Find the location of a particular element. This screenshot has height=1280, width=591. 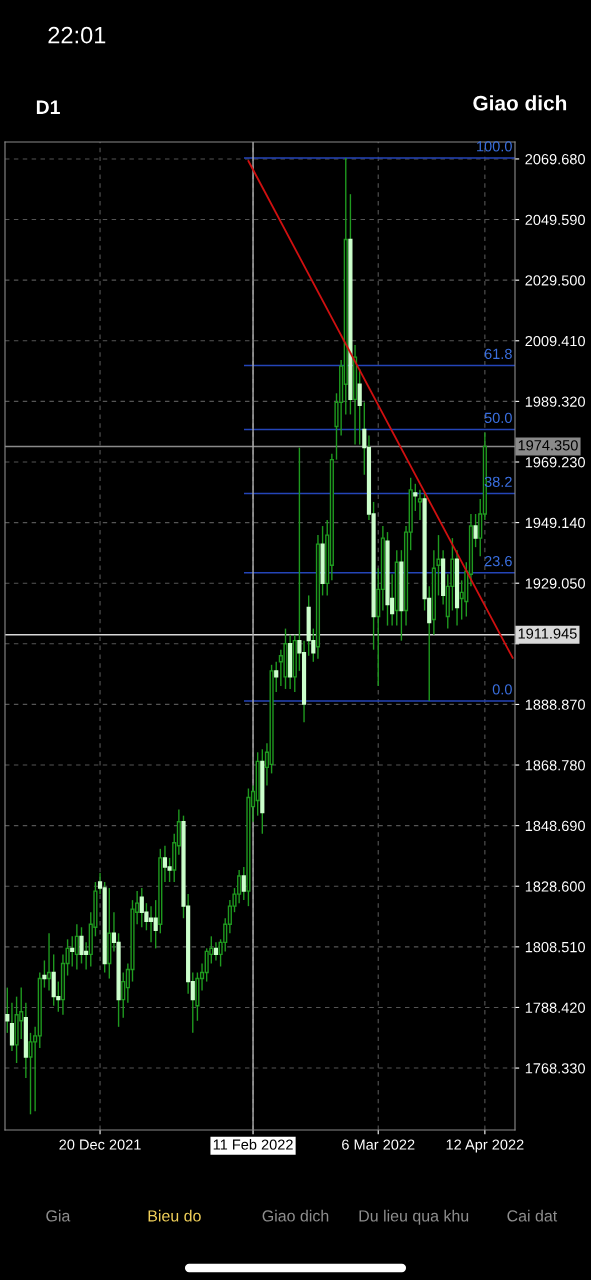

y-tick-label: 1888.870 is located at coordinates (555, 704).